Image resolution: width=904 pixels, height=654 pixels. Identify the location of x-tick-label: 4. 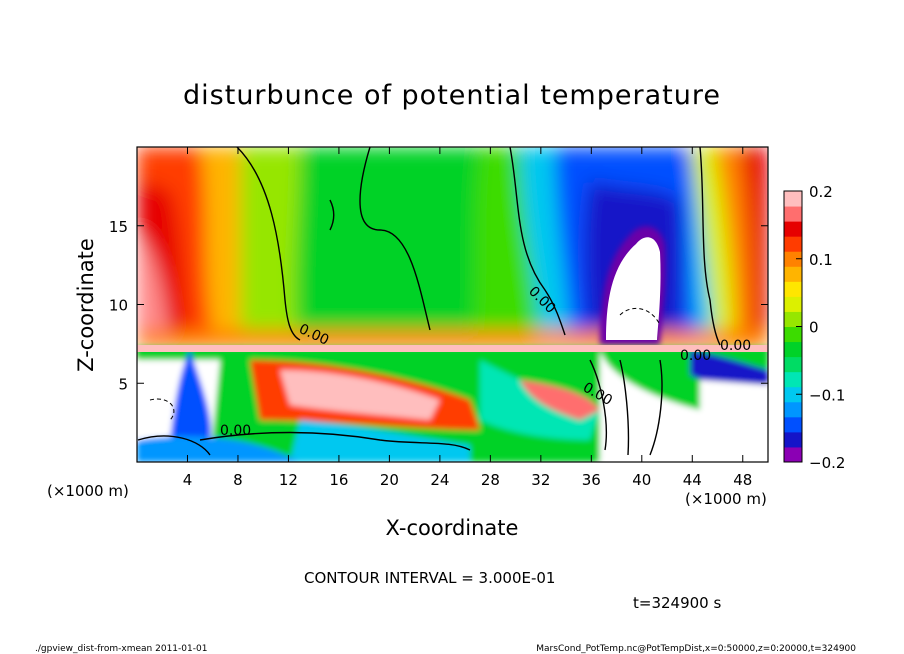
(188, 480).